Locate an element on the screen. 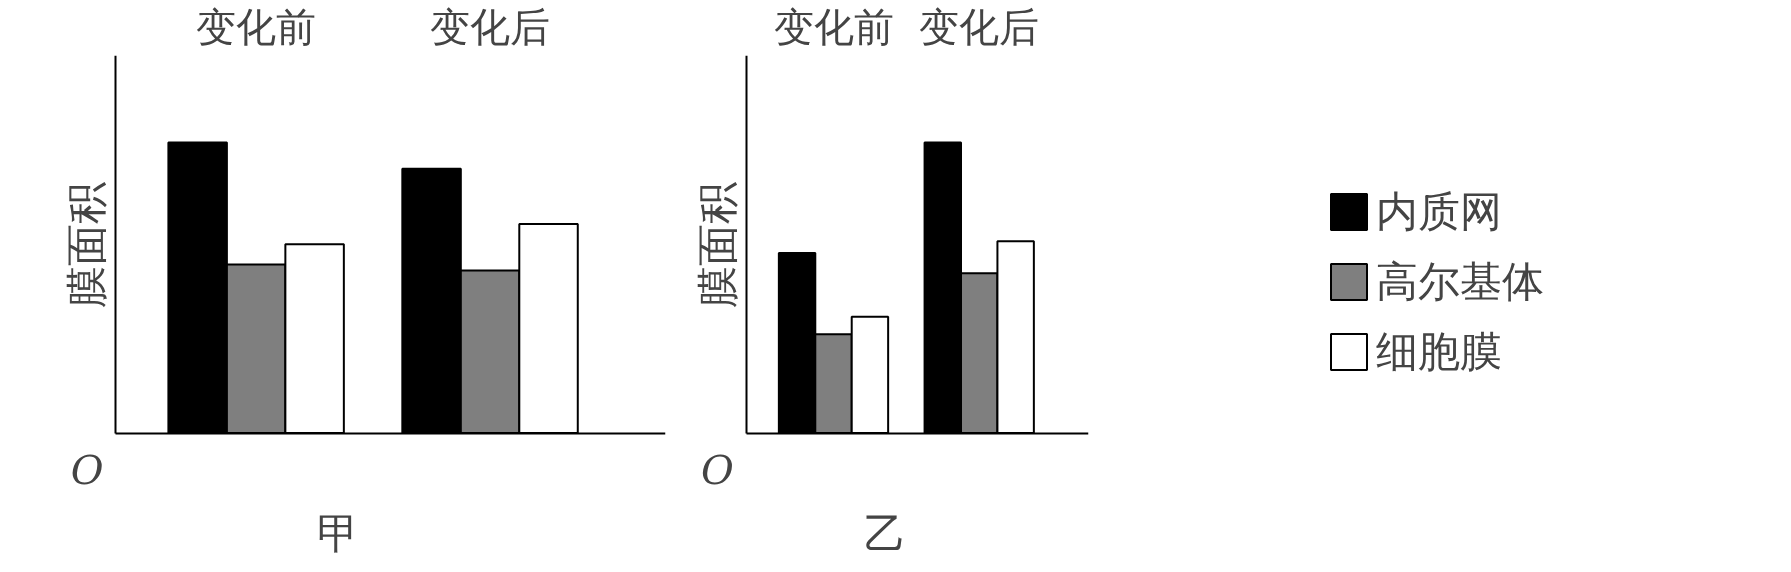  legend-label: 内质网 is located at coordinates (1438, 211).